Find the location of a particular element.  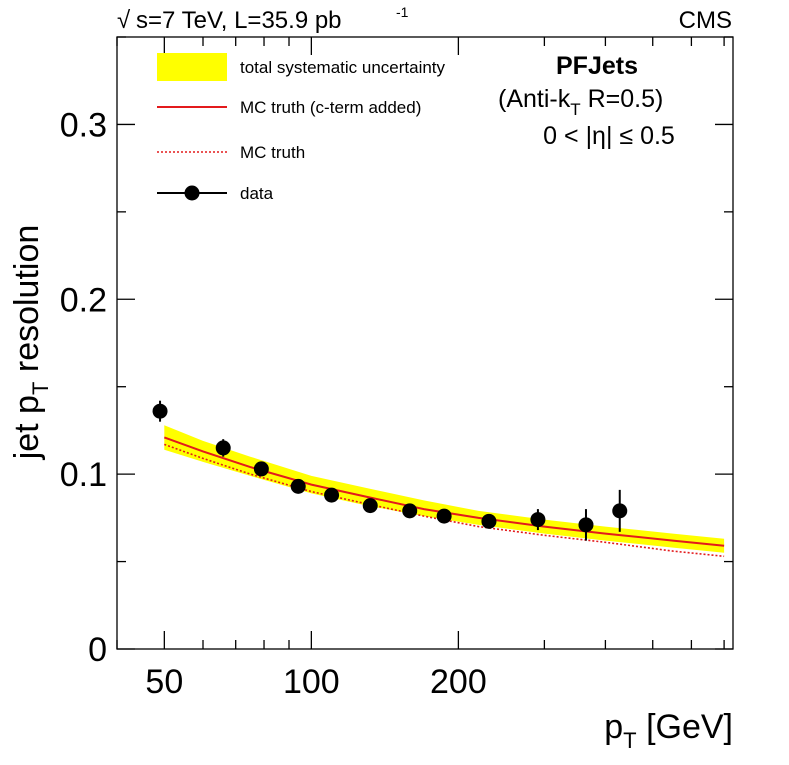

y-axis-title-end: resolution is located at coordinates (27, 303).